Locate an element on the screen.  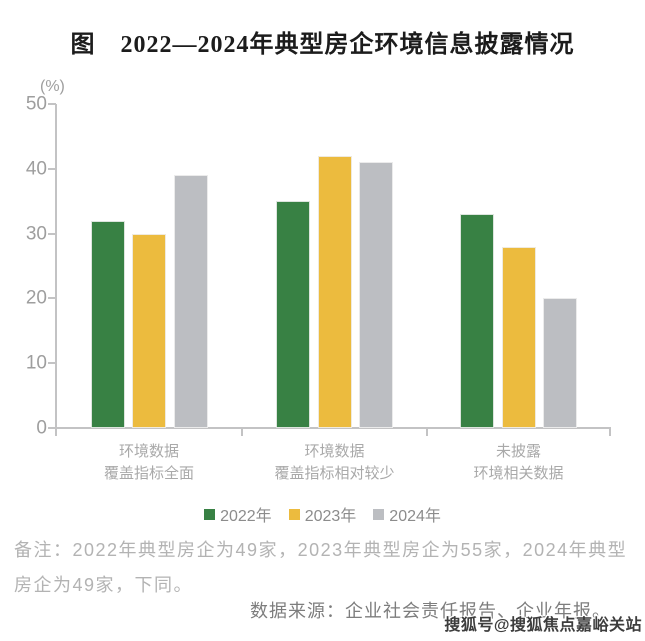
bar-2023年-group3 is located at coordinates (518, 337).